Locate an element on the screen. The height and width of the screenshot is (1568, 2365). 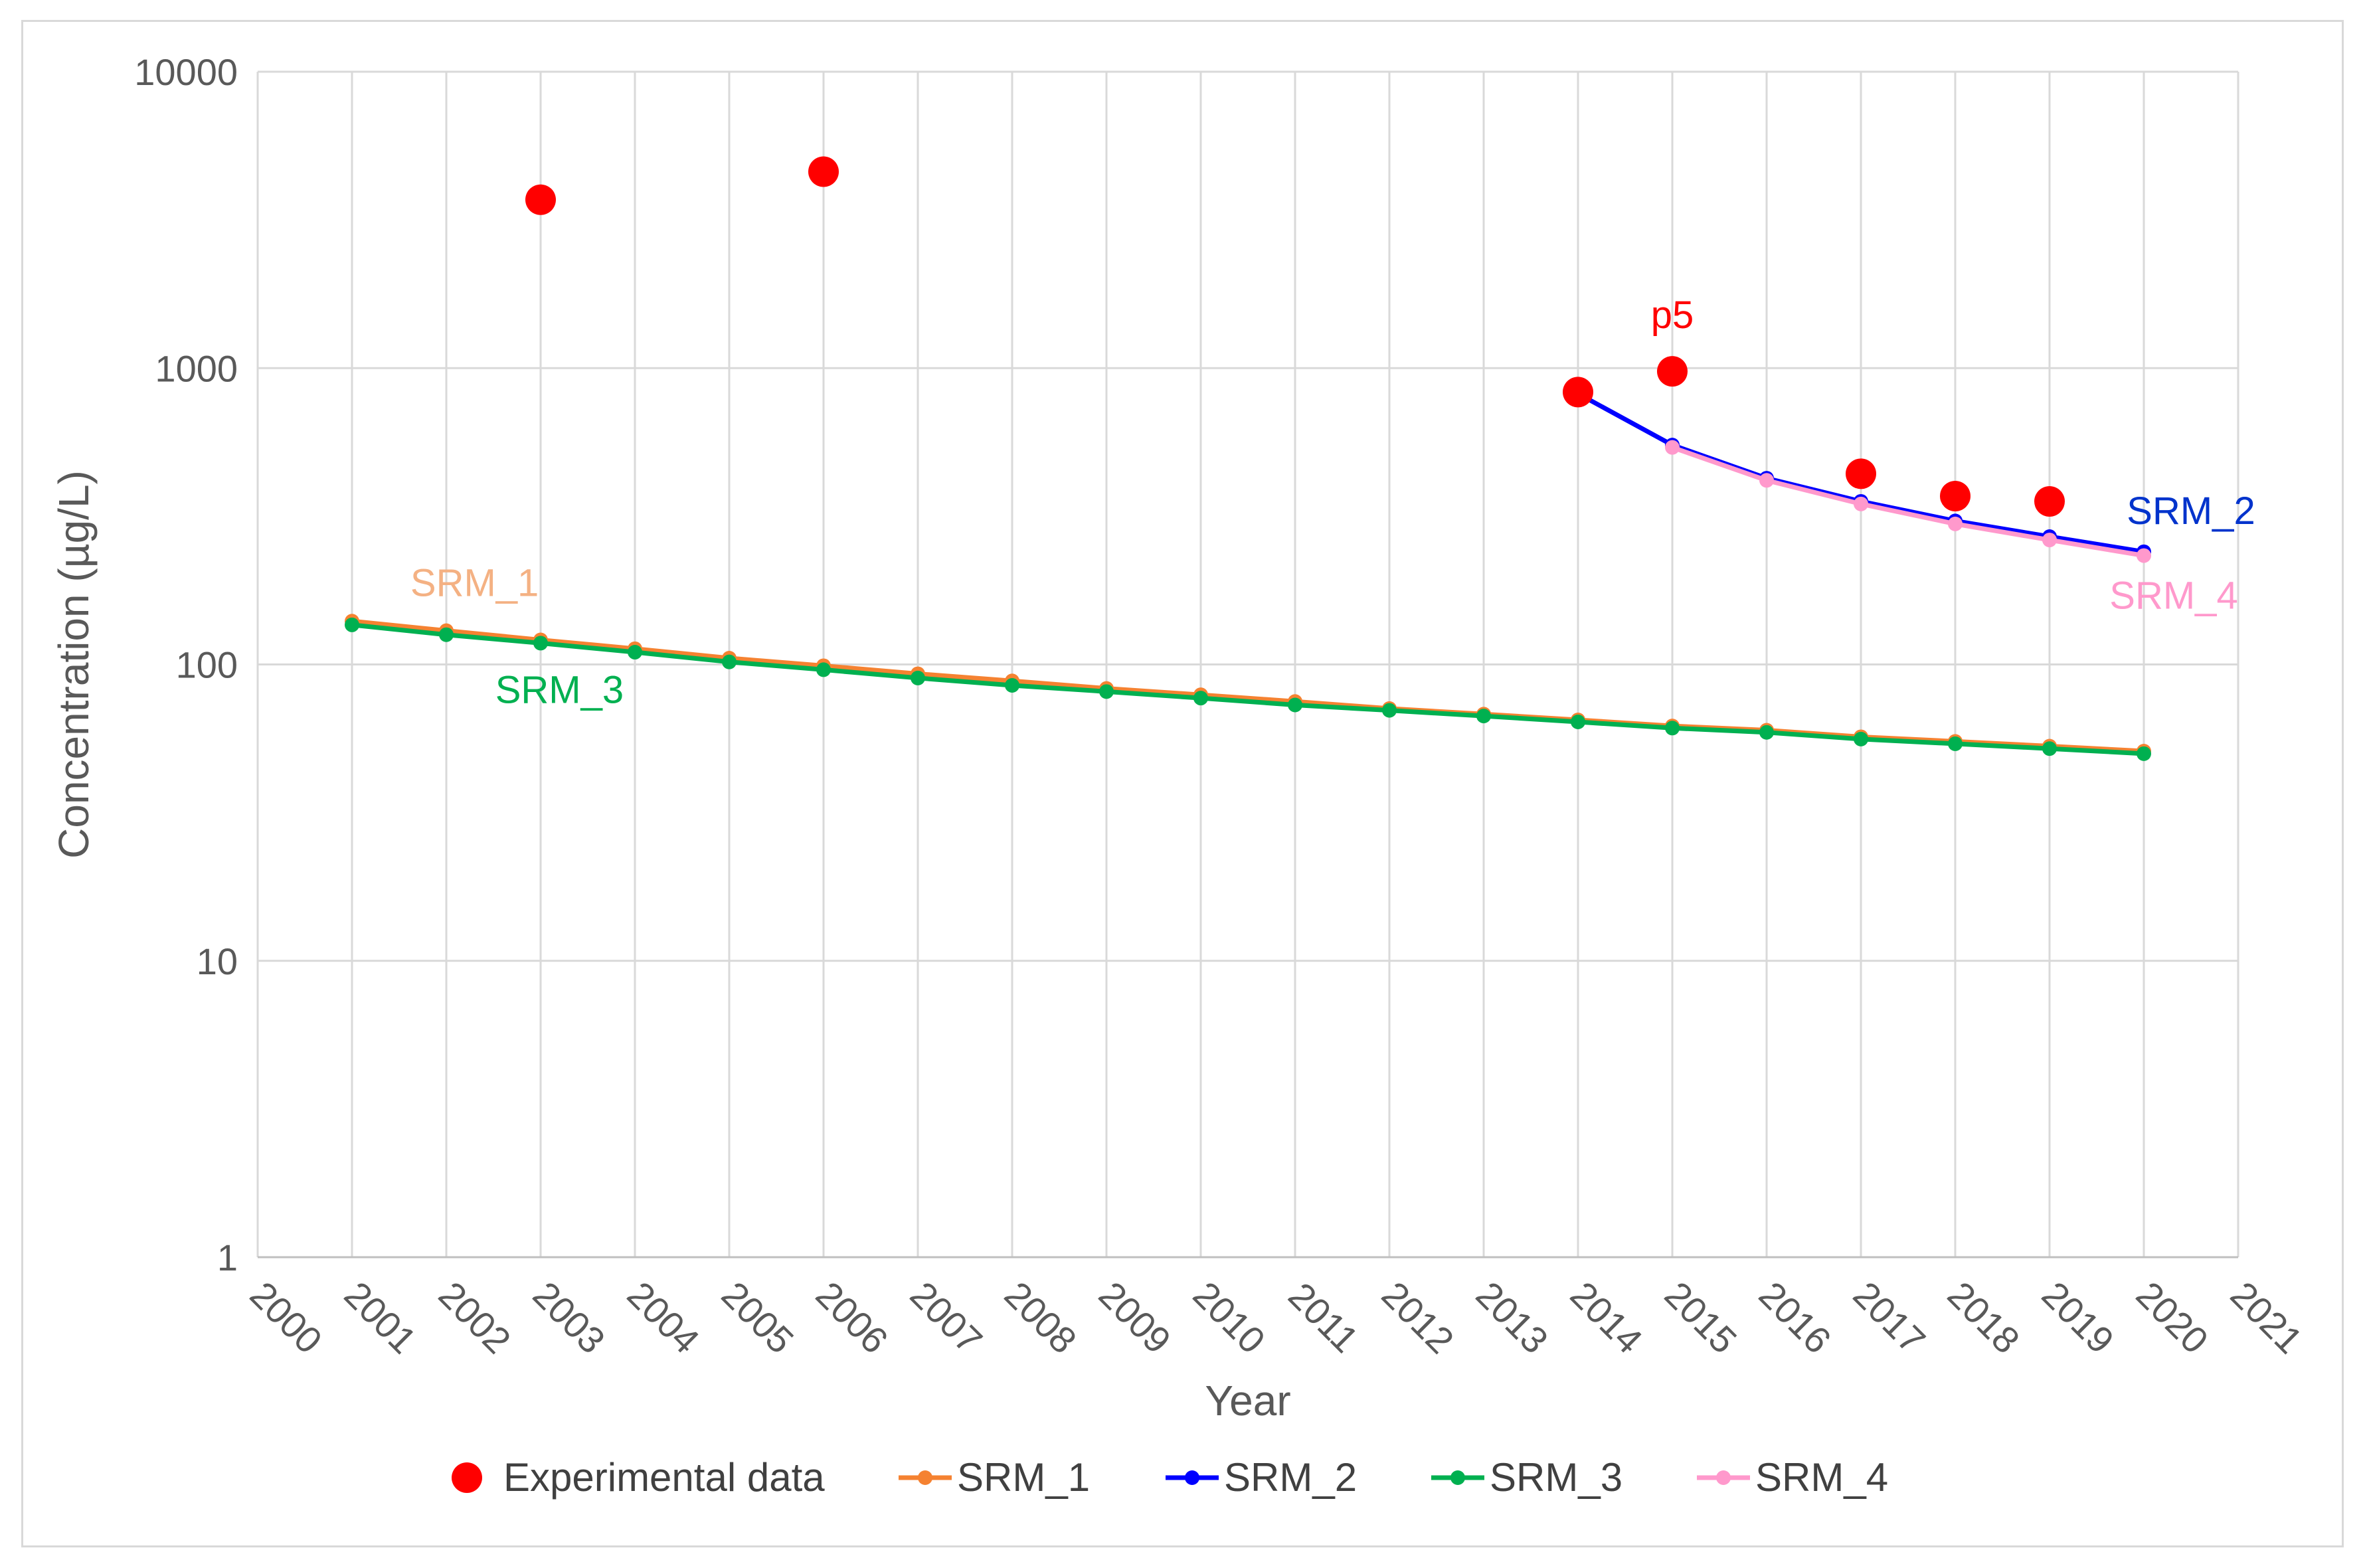
annotation-p5: p5 is located at coordinates (1672, 315).